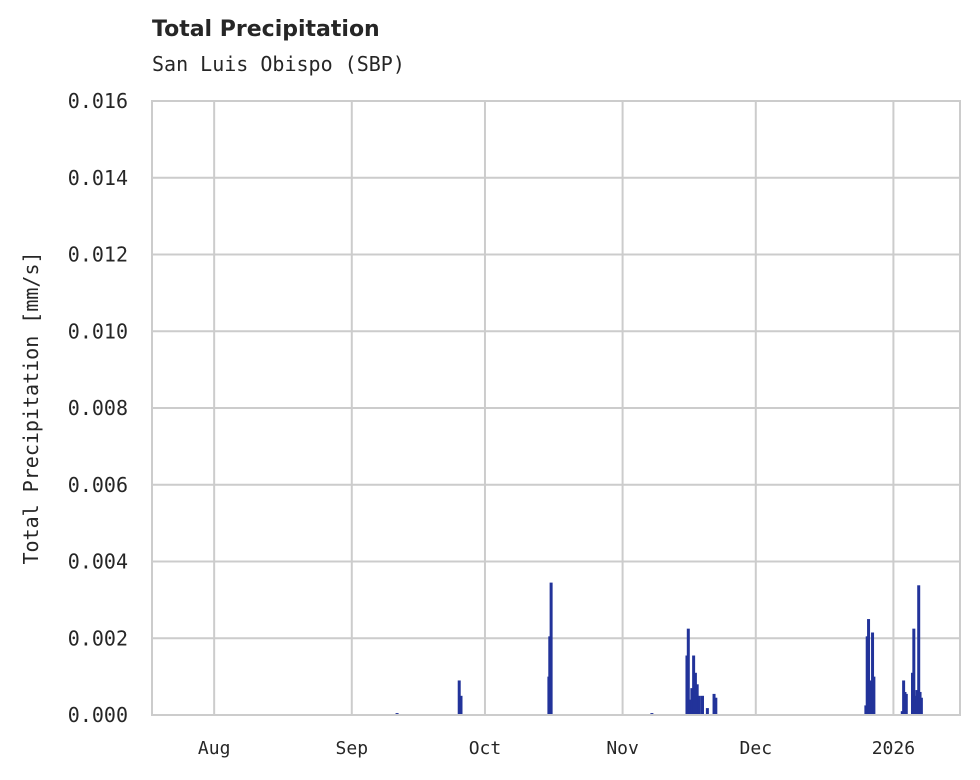 The width and height of the screenshot is (980, 780). What do you see at coordinates (98, 255) in the screenshot?
I see `y-tick-label: 0.012` at bounding box center [98, 255].